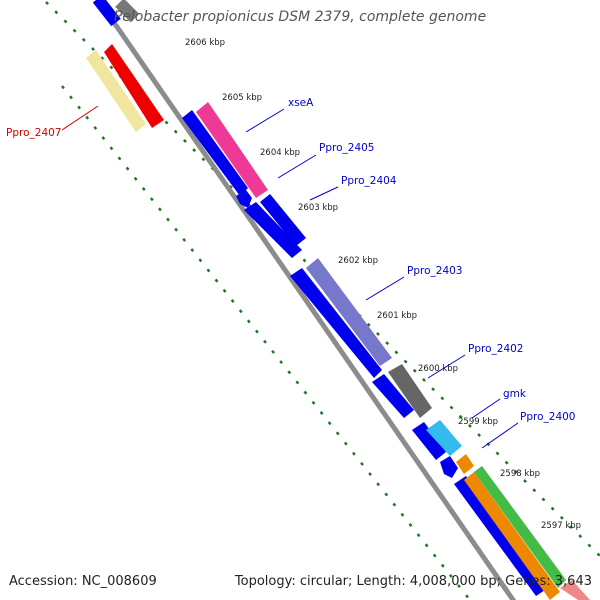  What do you see at coordinates (242, 98) in the screenshot?
I see `ruler-label: 2605 kbp` at bounding box center [242, 98].